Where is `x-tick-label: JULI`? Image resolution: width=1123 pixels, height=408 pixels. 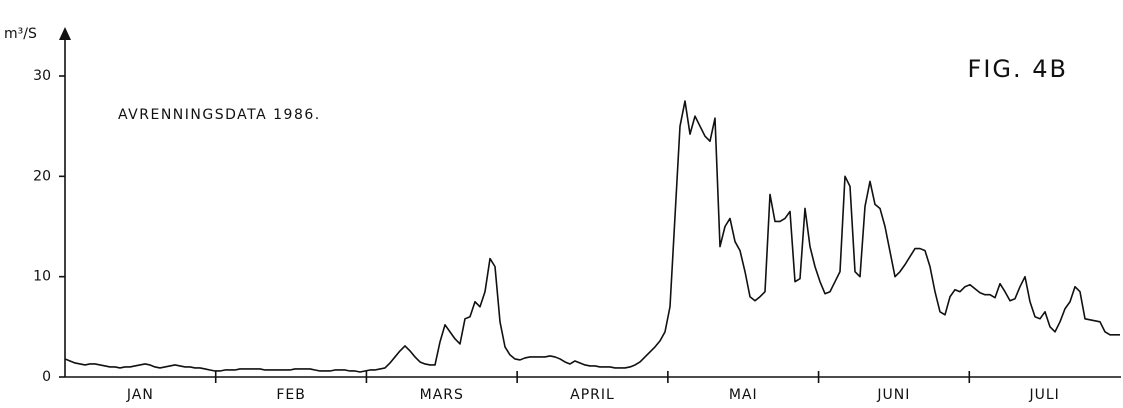 x-tick-label: JULI is located at coordinates (1043, 395).